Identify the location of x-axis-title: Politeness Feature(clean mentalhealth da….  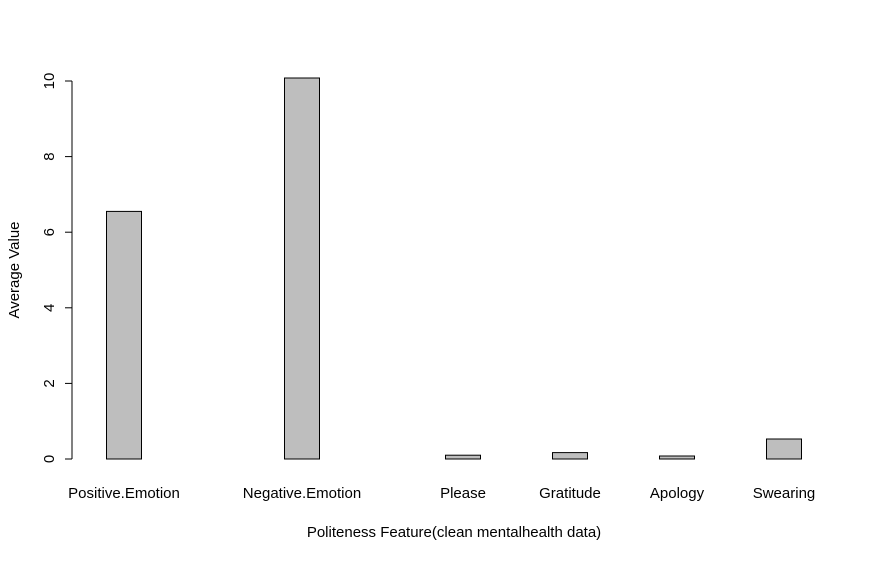
(454, 532).